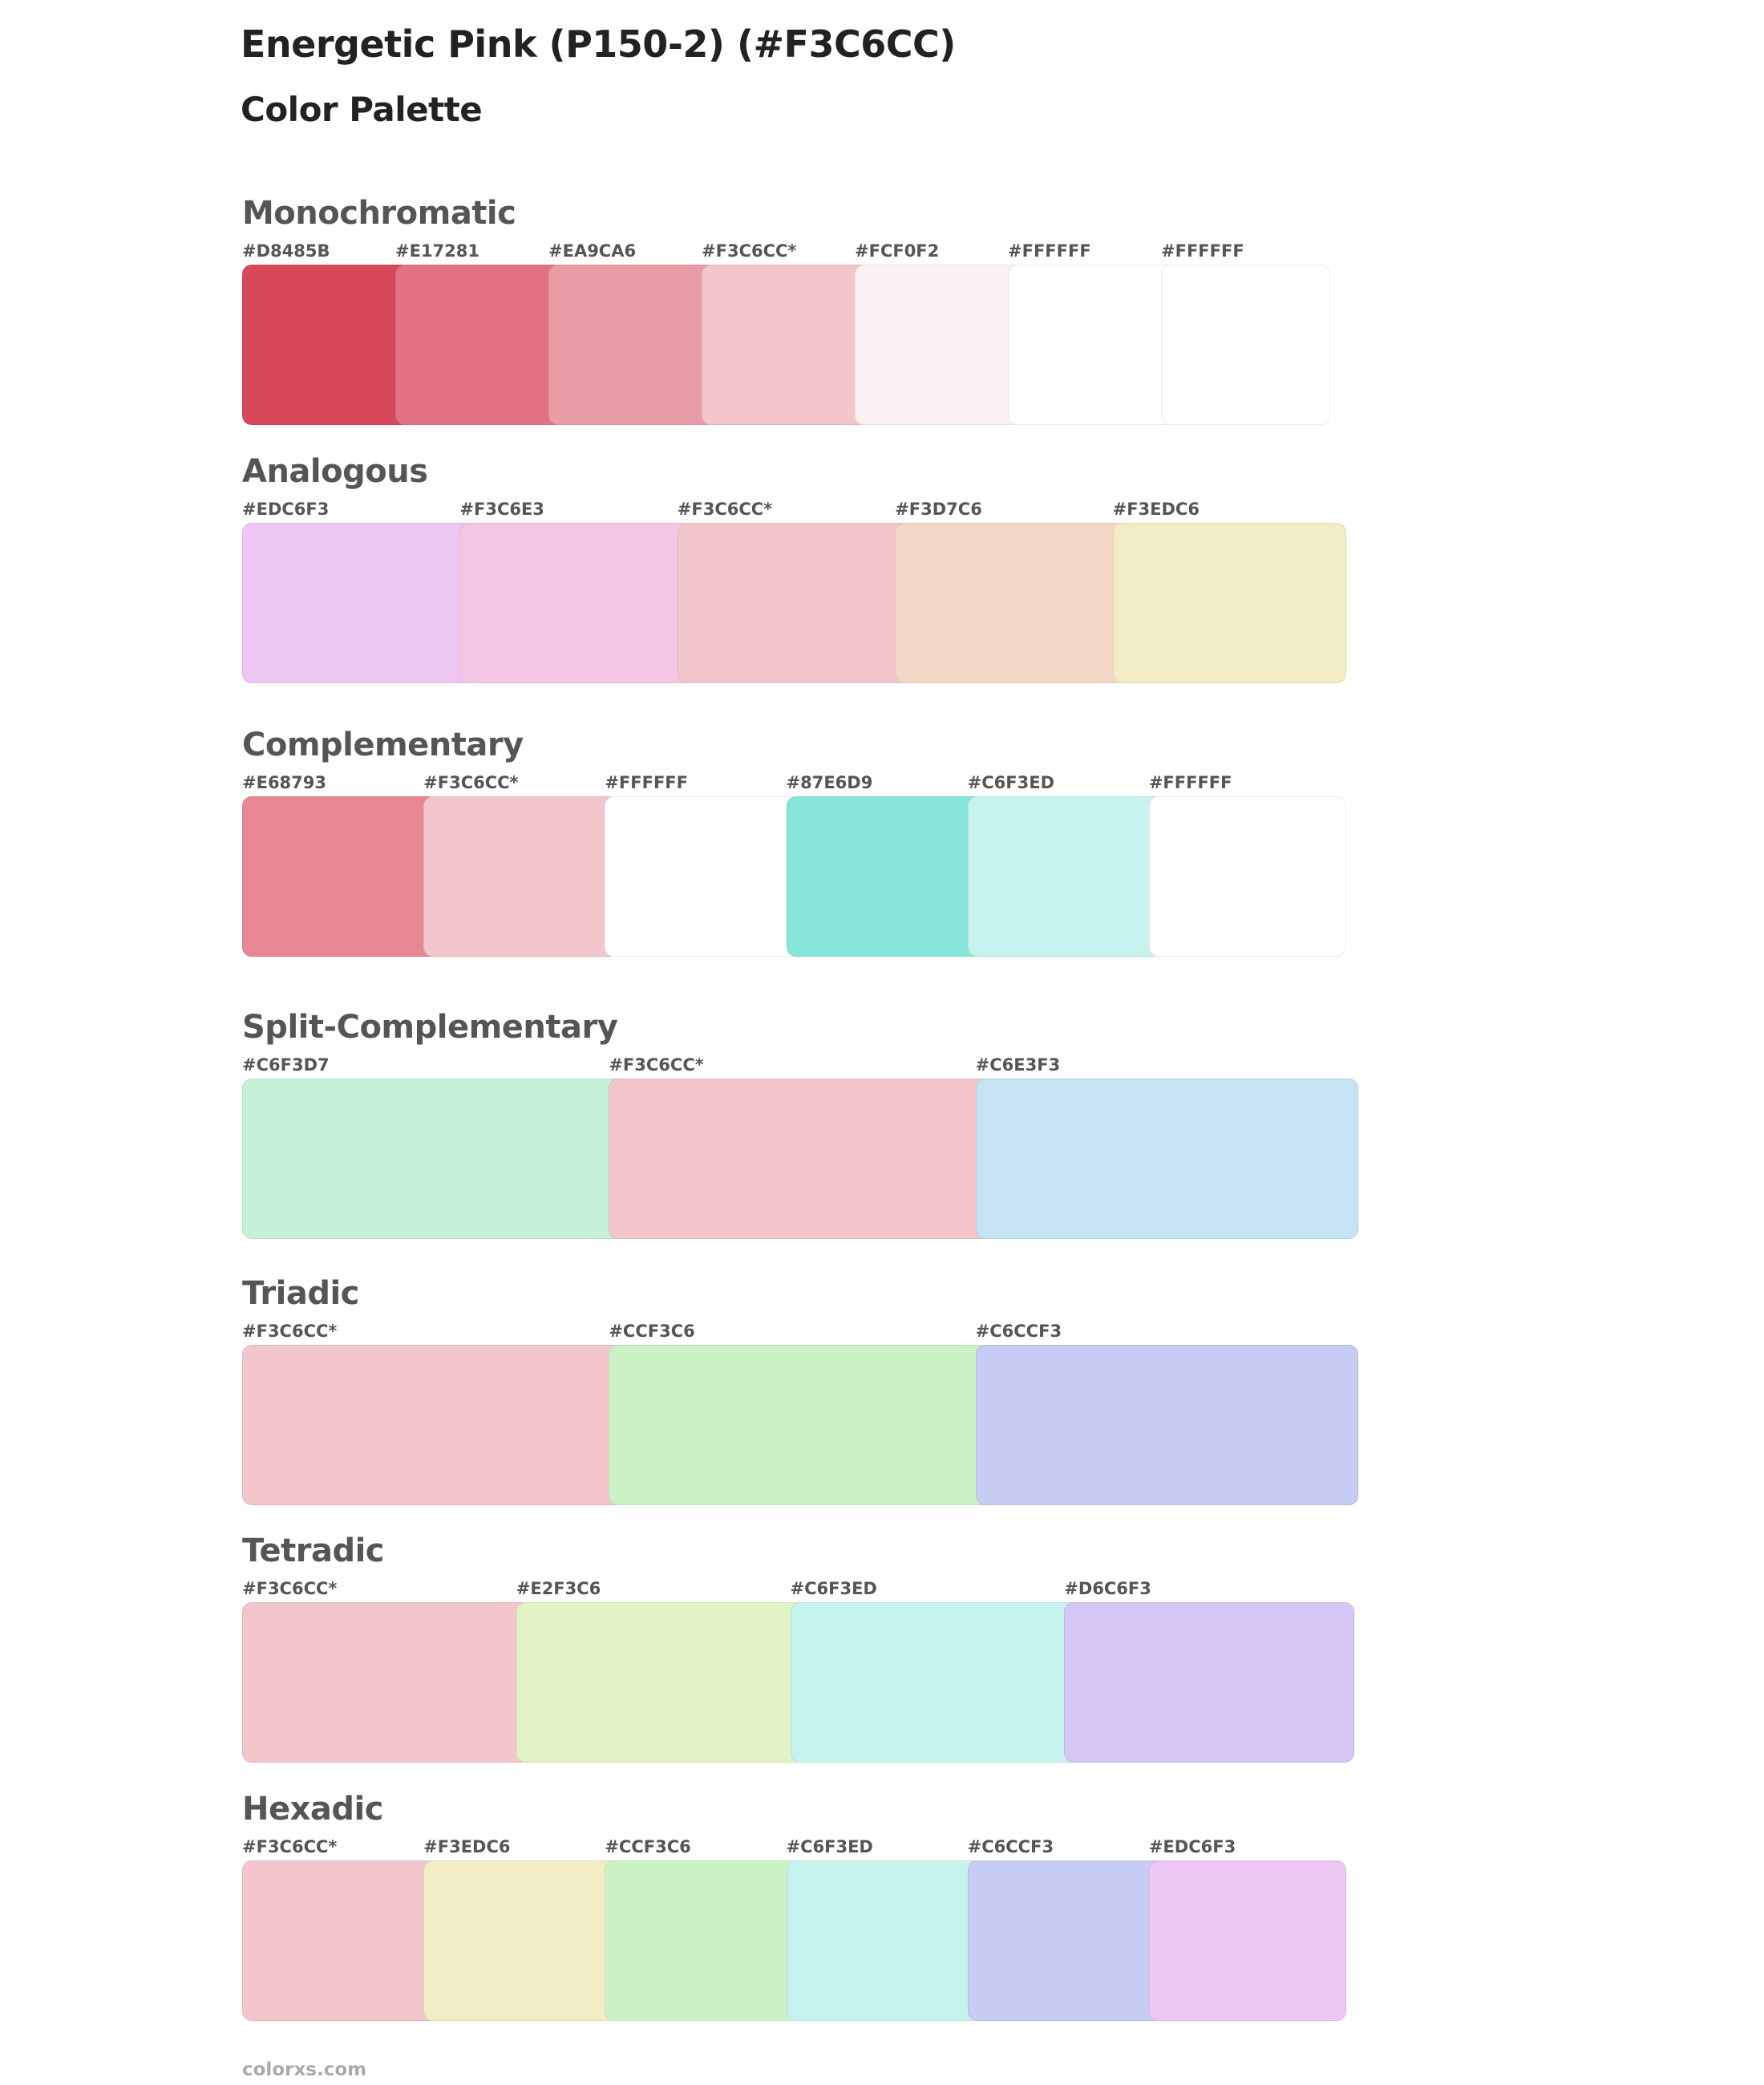  Describe the element at coordinates (1107, 1588) in the screenshot. I see `swatch-label: #D6C6F3` at that location.